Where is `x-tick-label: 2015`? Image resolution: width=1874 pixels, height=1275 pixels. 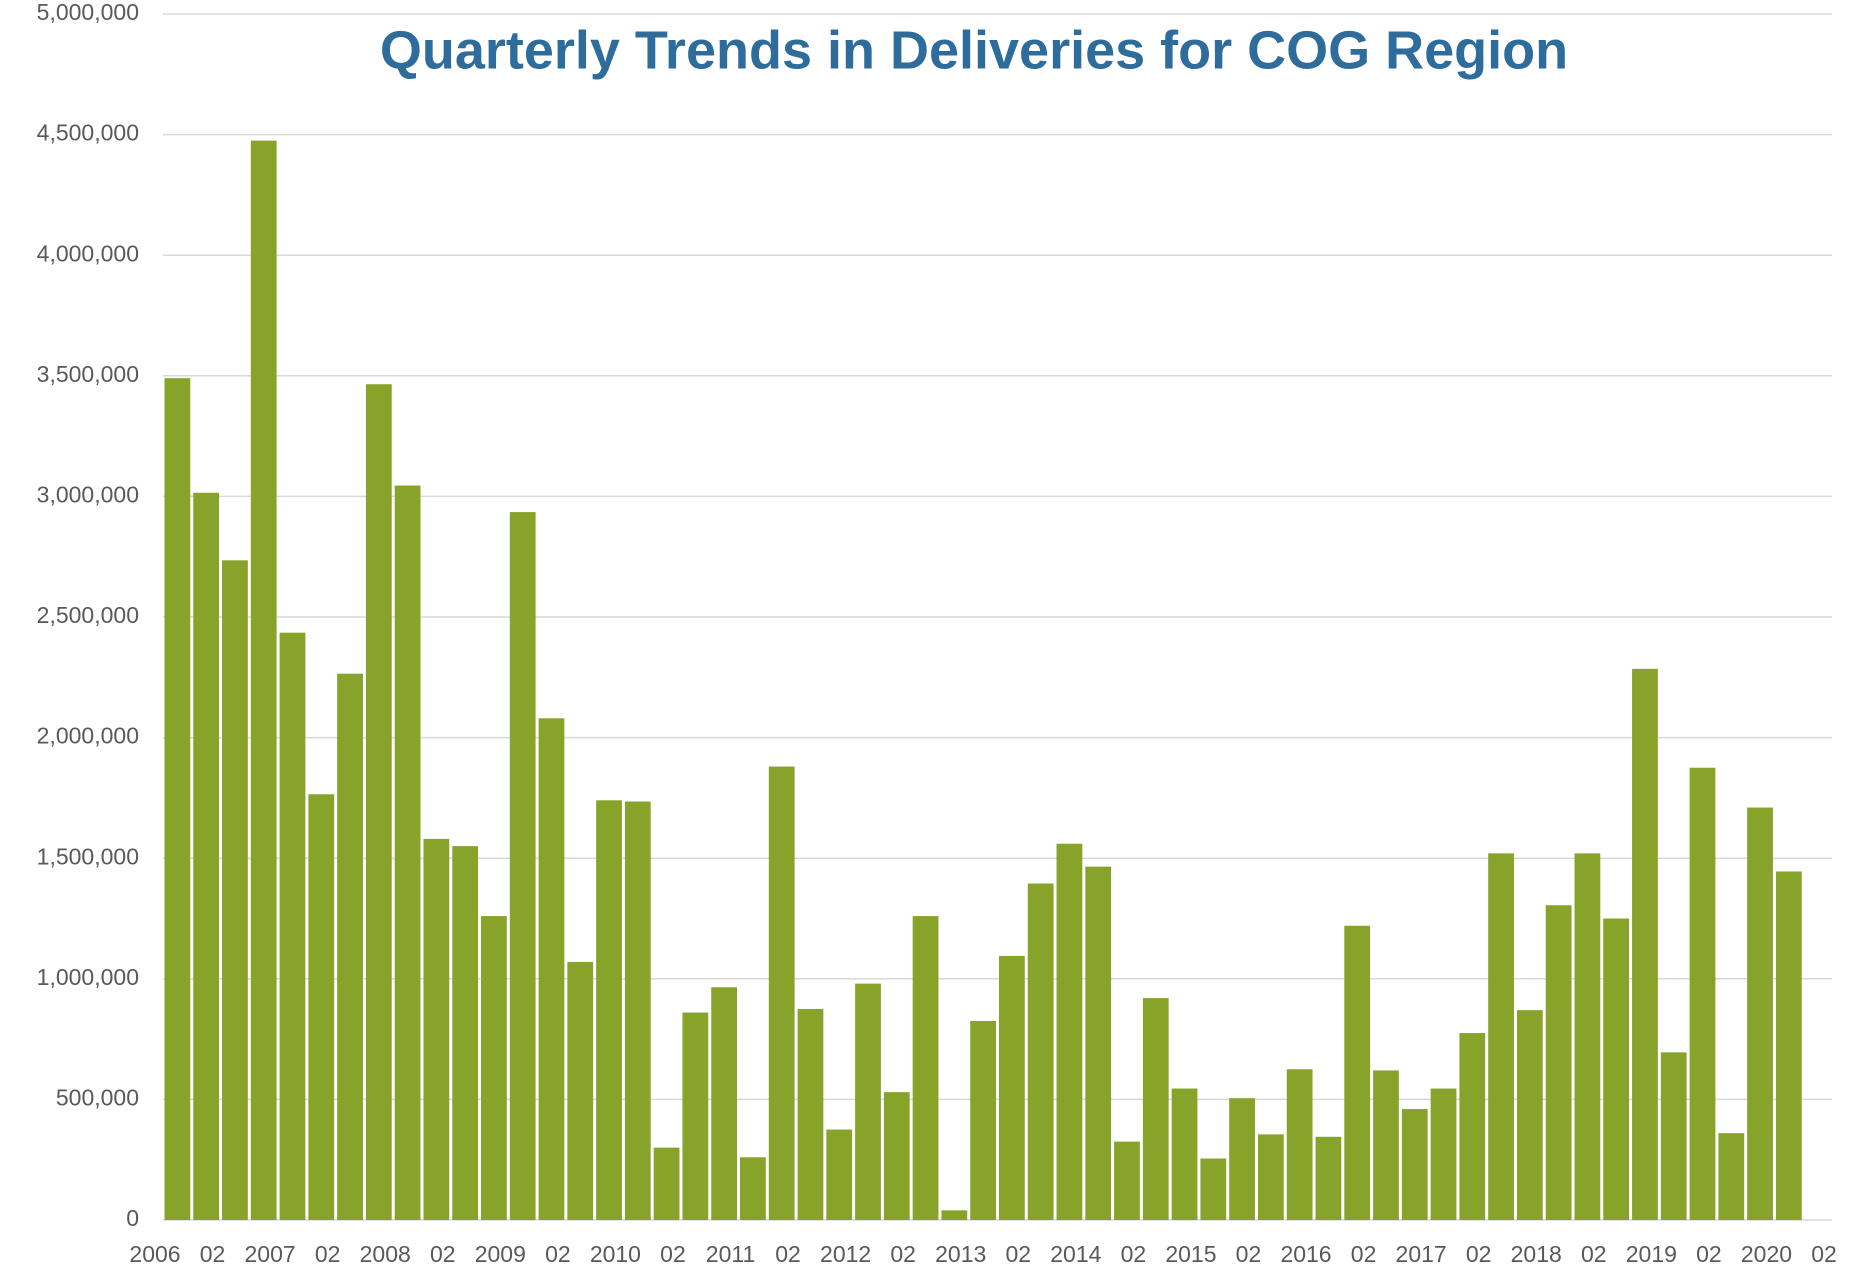 x-tick-label: 2015 is located at coordinates (1190, 1254).